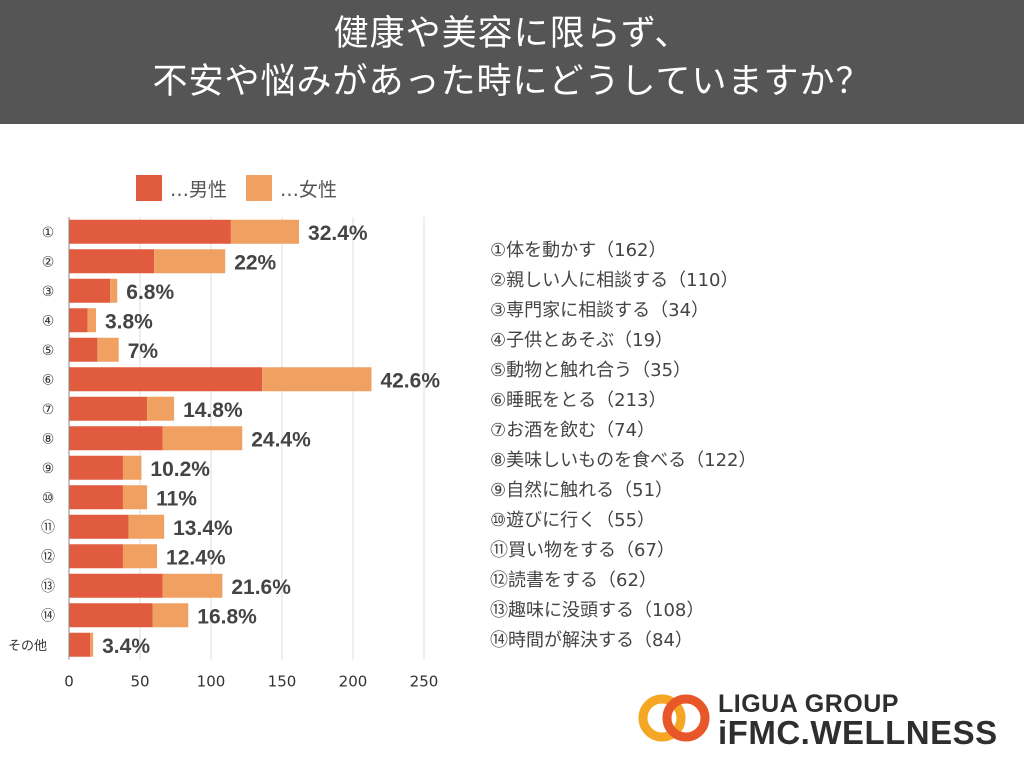  Describe the element at coordinates (48, 557) in the screenshot. I see `category-label-12: ⑫` at that location.